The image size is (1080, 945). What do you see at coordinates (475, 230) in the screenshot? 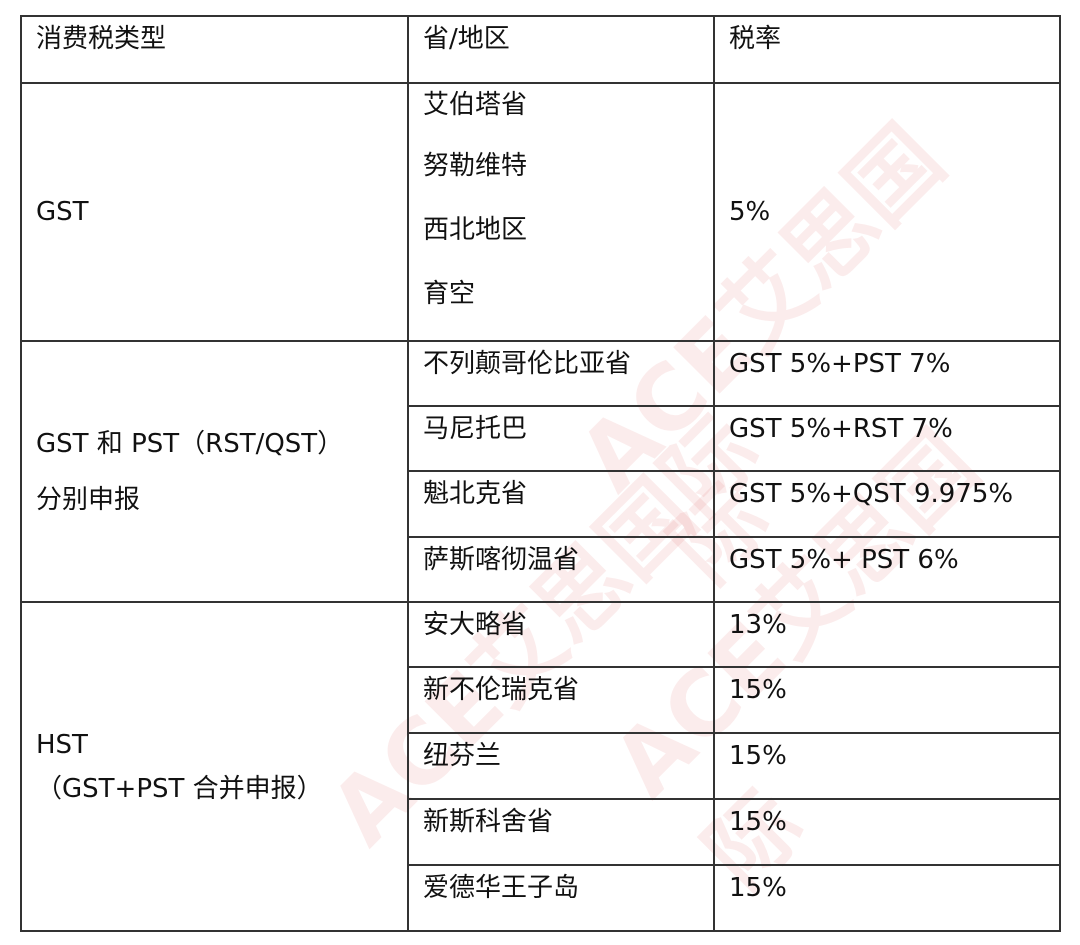
I see `province: 西北地区` at bounding box center [475, 230].